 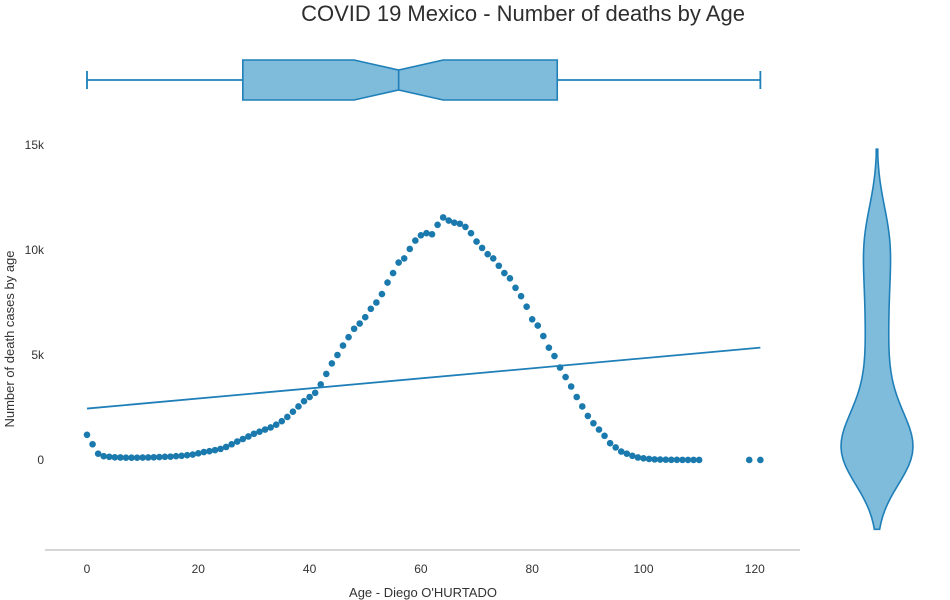 I want to click on x-tick-label: 20, so click(x=199, y=569).